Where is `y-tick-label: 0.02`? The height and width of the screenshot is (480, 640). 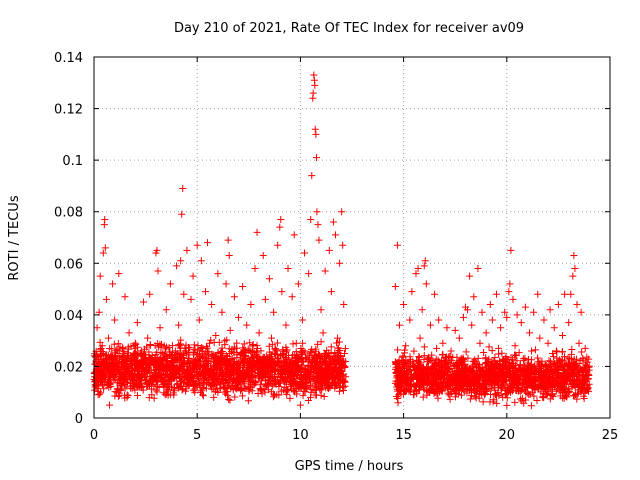
y-tick-label: 0.02 is located at coordinates (68, 367).